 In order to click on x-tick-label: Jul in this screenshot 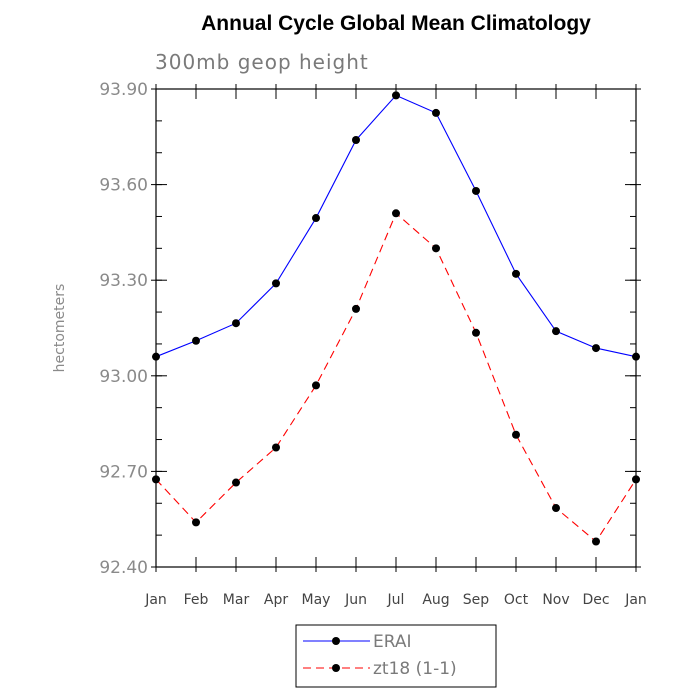, I will do `click(396, 600)`.